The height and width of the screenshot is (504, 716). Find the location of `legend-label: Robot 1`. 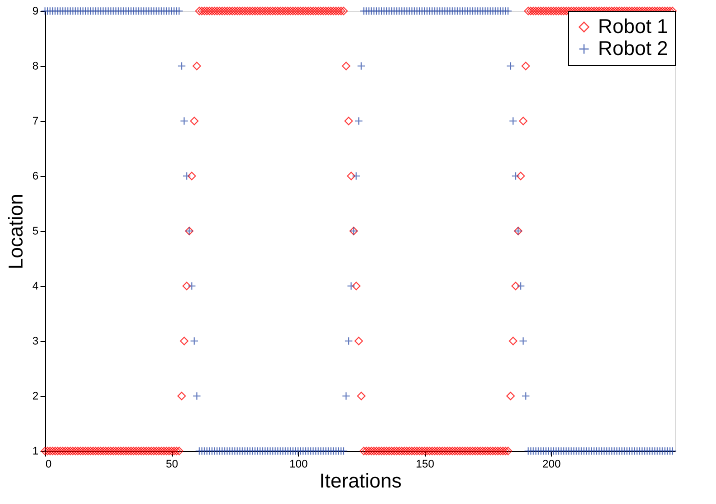

legend-label: Robot 1 is located at coordinates (633, 27).